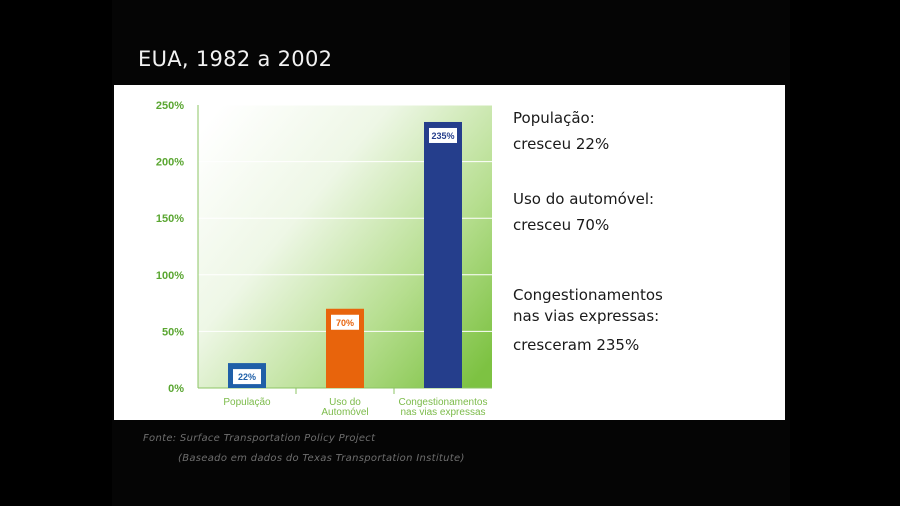 The height and width of the screenshot is (506, 900). Describe the element at coordinates (554, 118) in the screenshot. I see `stat-population-label: População:` at that location.